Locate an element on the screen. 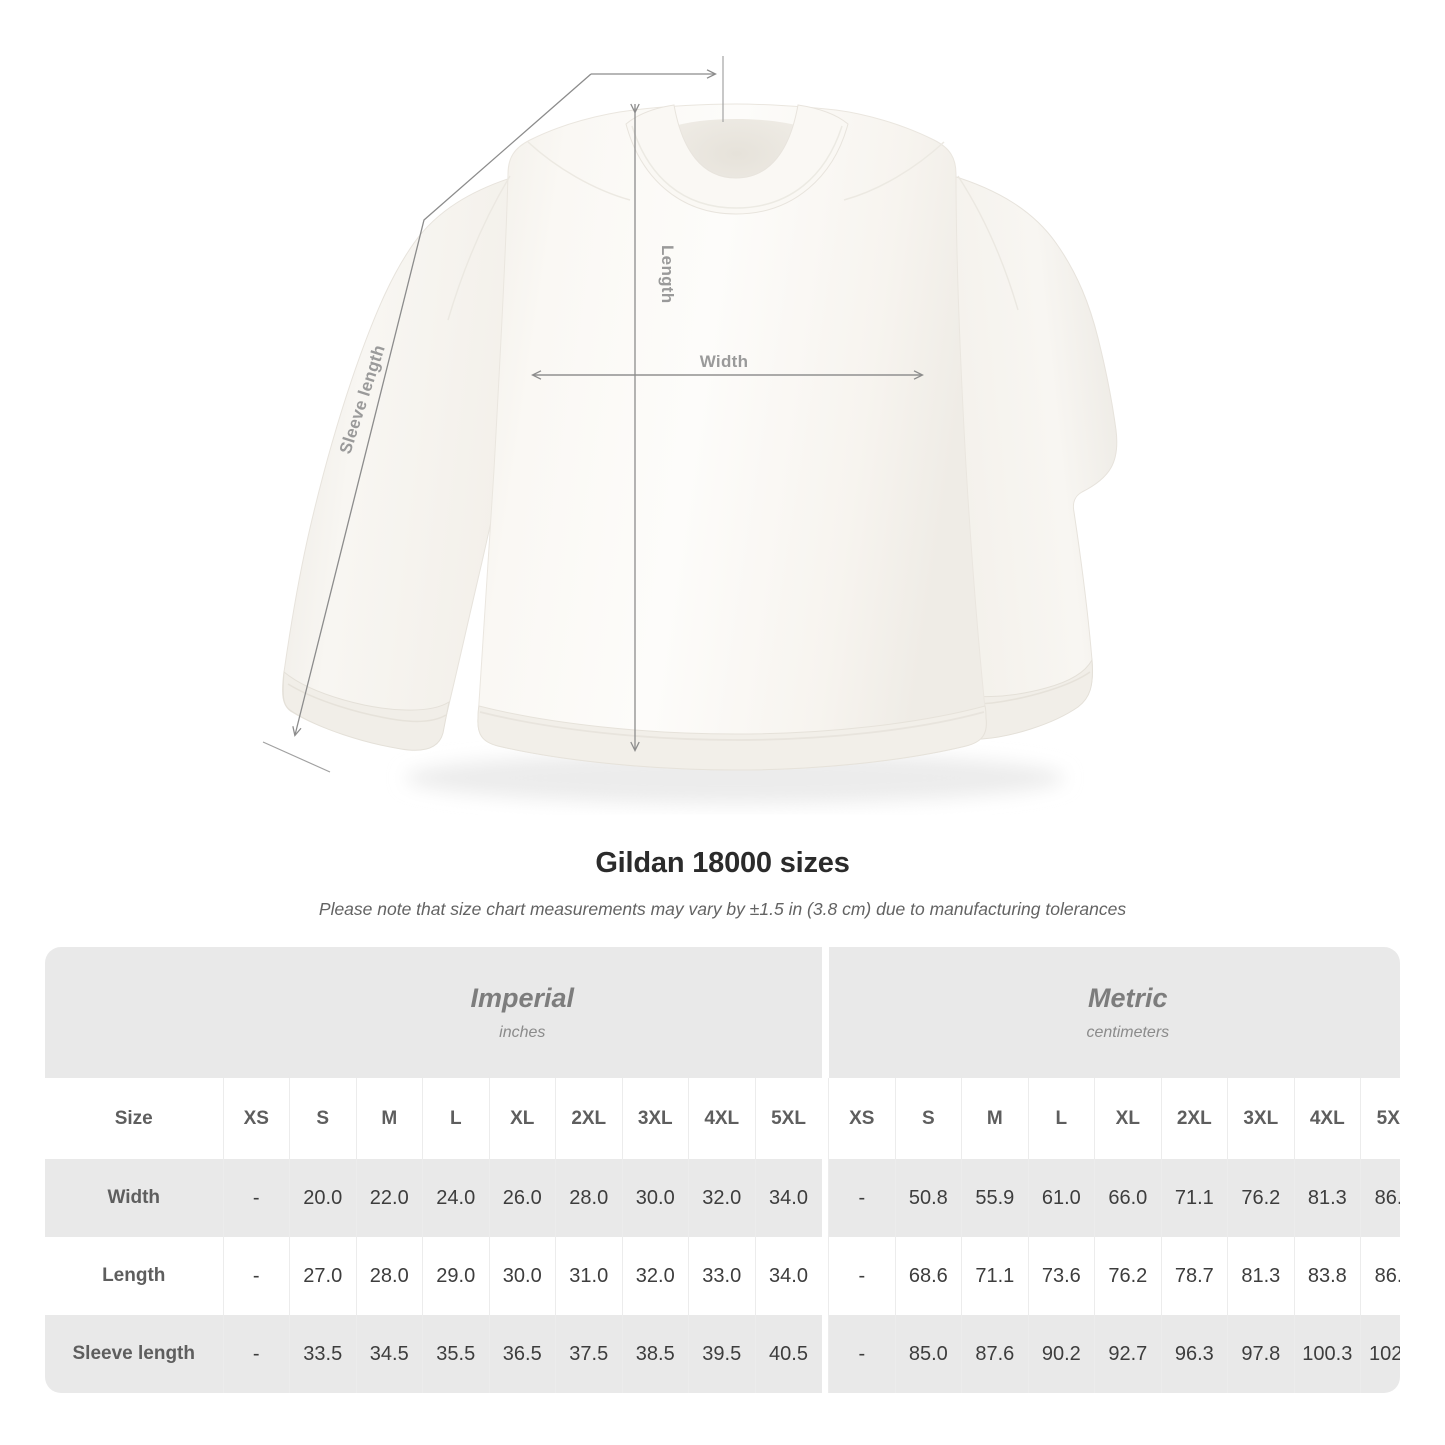 This screenshot has height=1445, width=1445. size-header-gap is located at coordinates (825, 1118).